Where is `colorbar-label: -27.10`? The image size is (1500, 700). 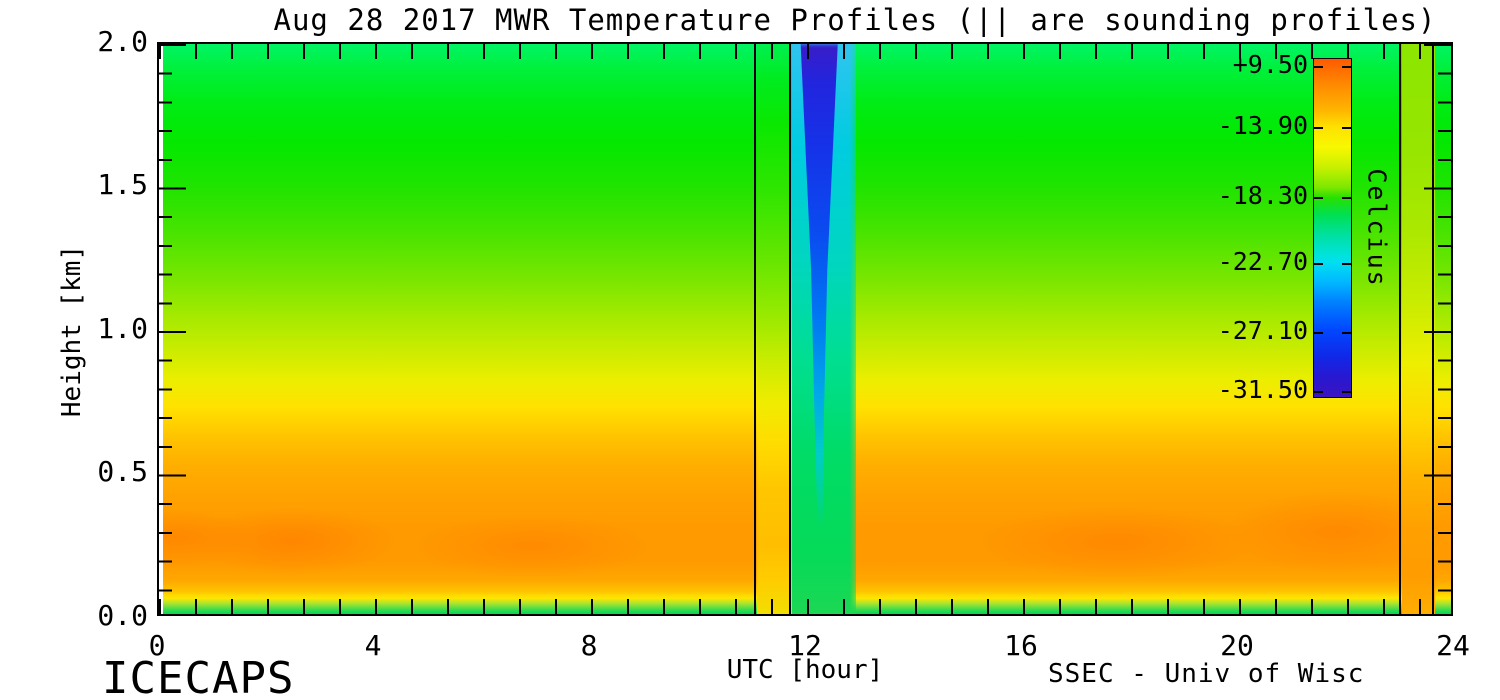
colorbar-label: -27.10 is located at coordinates (1262, 330).